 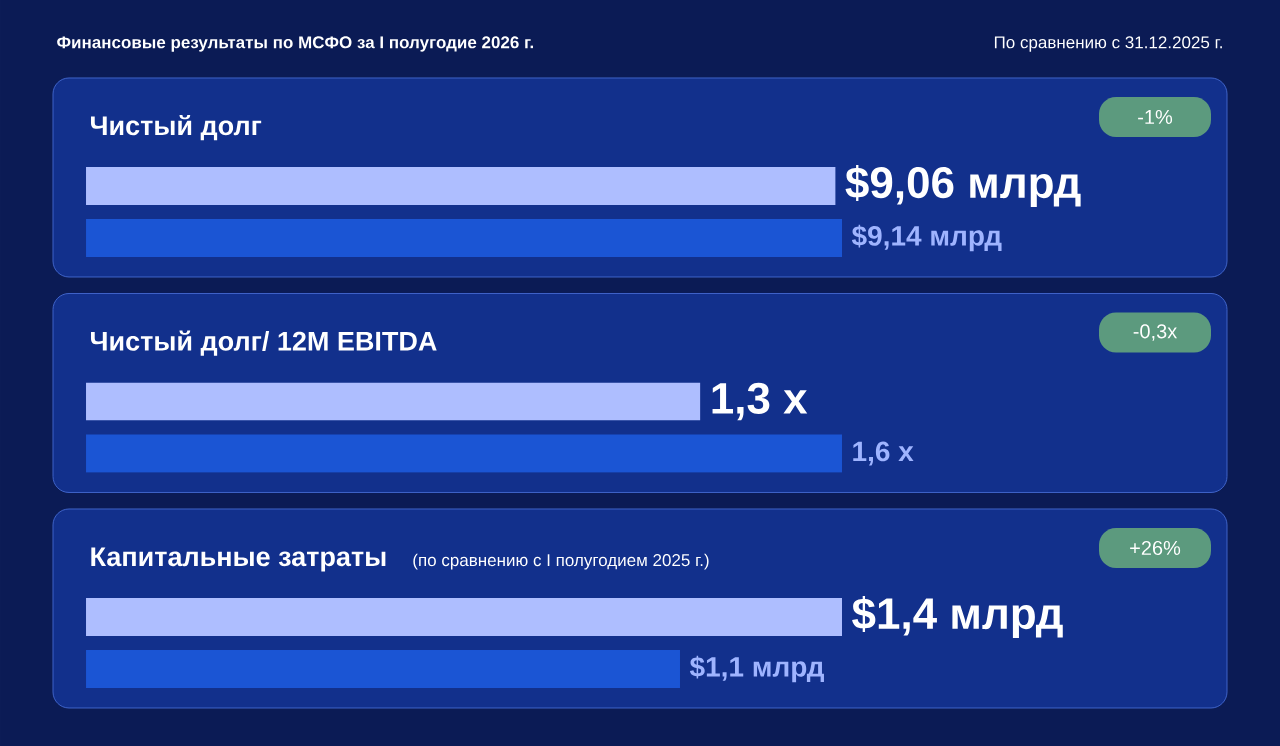 I want to click on data-label: 1,3 x, so click(x=760, y=401).